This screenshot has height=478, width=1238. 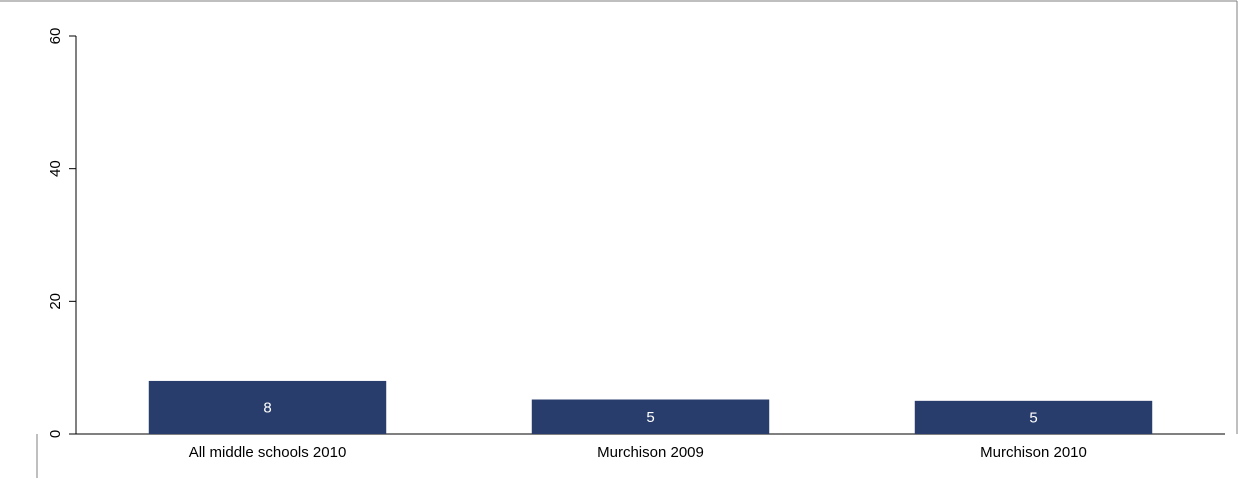 What do you see at coordinates (62, 233) in the screenshot?
I see `y-axis: 0 20 40 60` at bounding box center [62, 233].